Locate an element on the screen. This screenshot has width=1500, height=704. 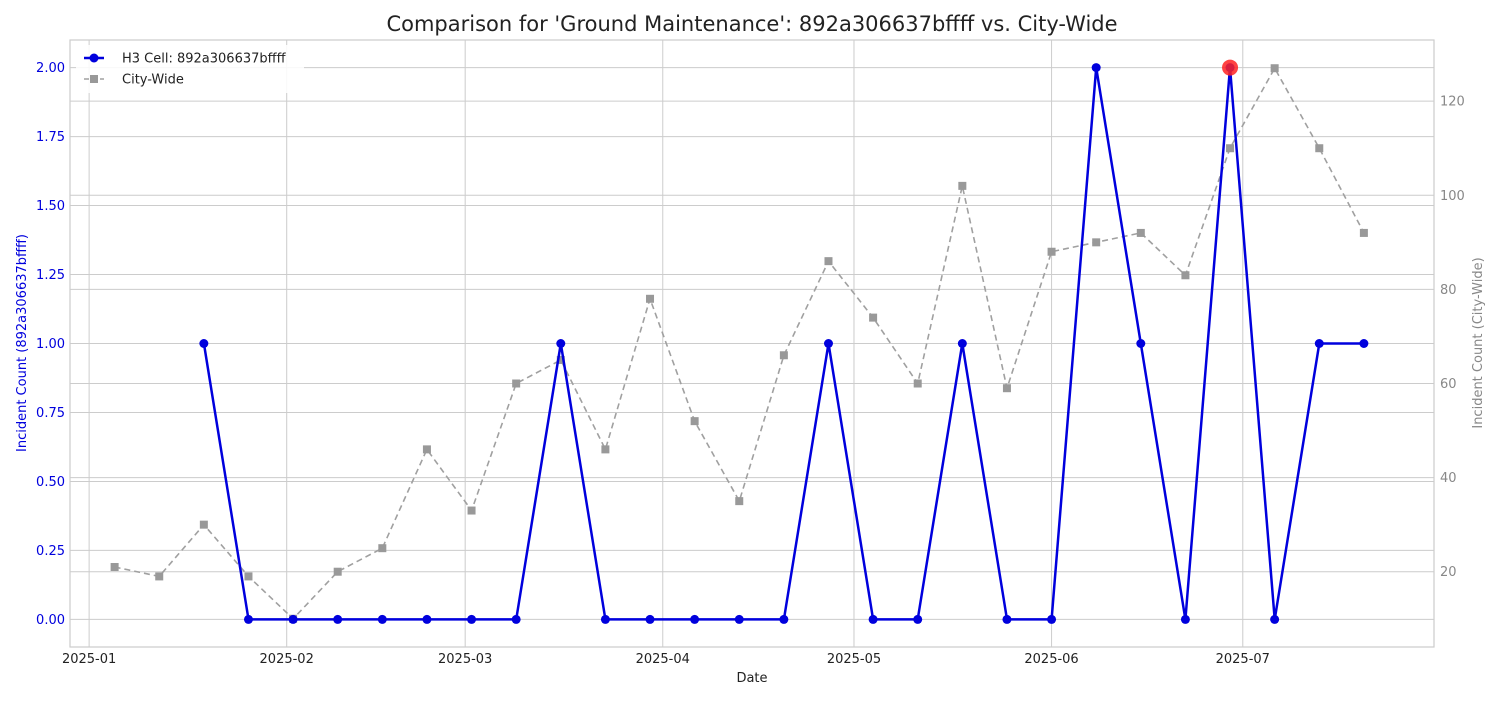
y-right-tick-label-1: 40 is located at coordinates (1448, 478).